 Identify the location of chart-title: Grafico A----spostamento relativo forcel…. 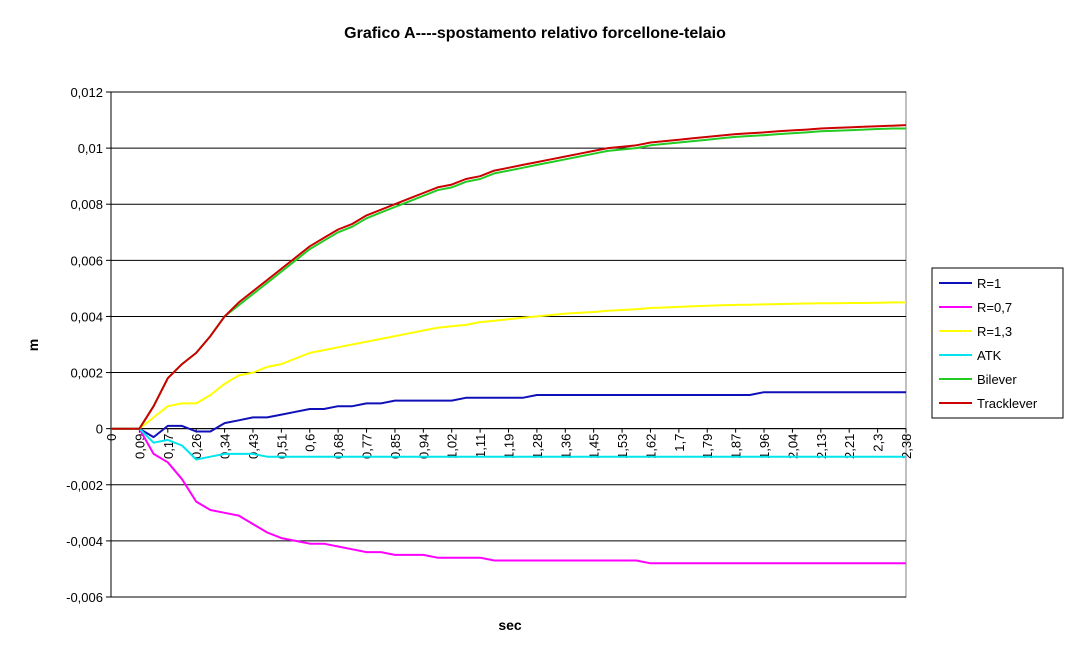
(535, 33).